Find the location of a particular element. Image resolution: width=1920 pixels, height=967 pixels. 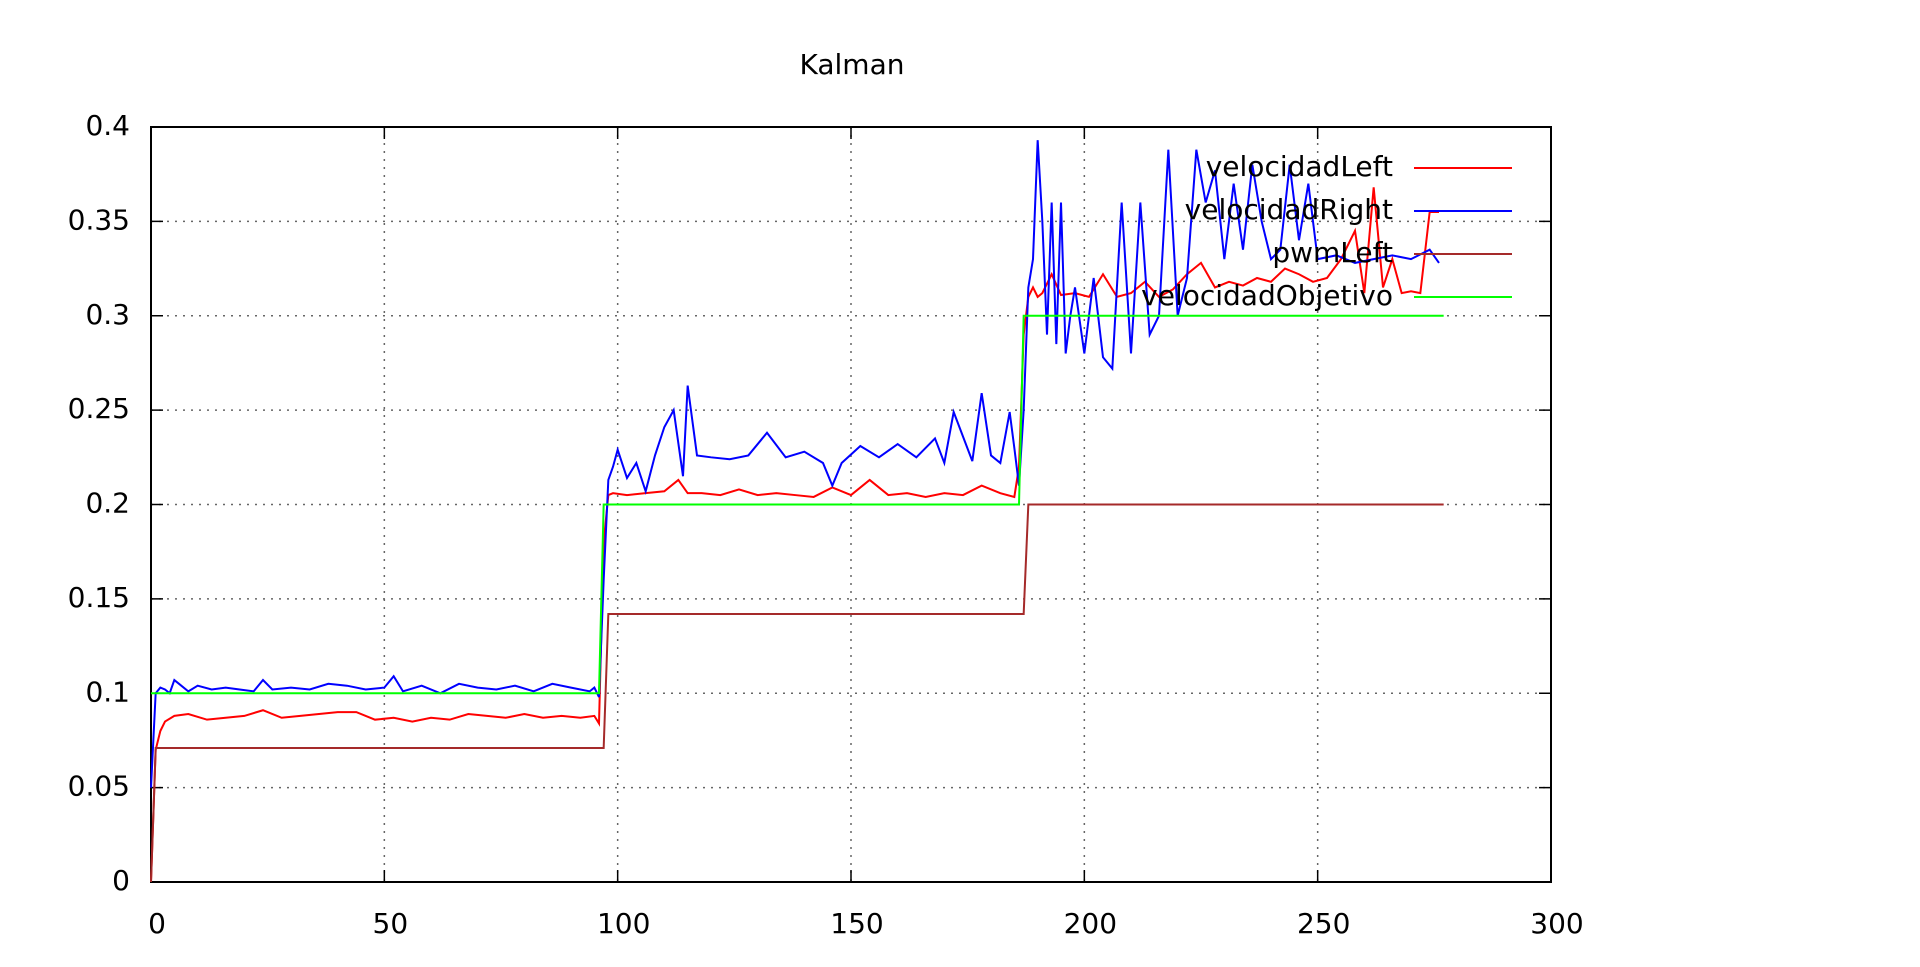

chart-title: Kalman is located at coordinates (852, 64).